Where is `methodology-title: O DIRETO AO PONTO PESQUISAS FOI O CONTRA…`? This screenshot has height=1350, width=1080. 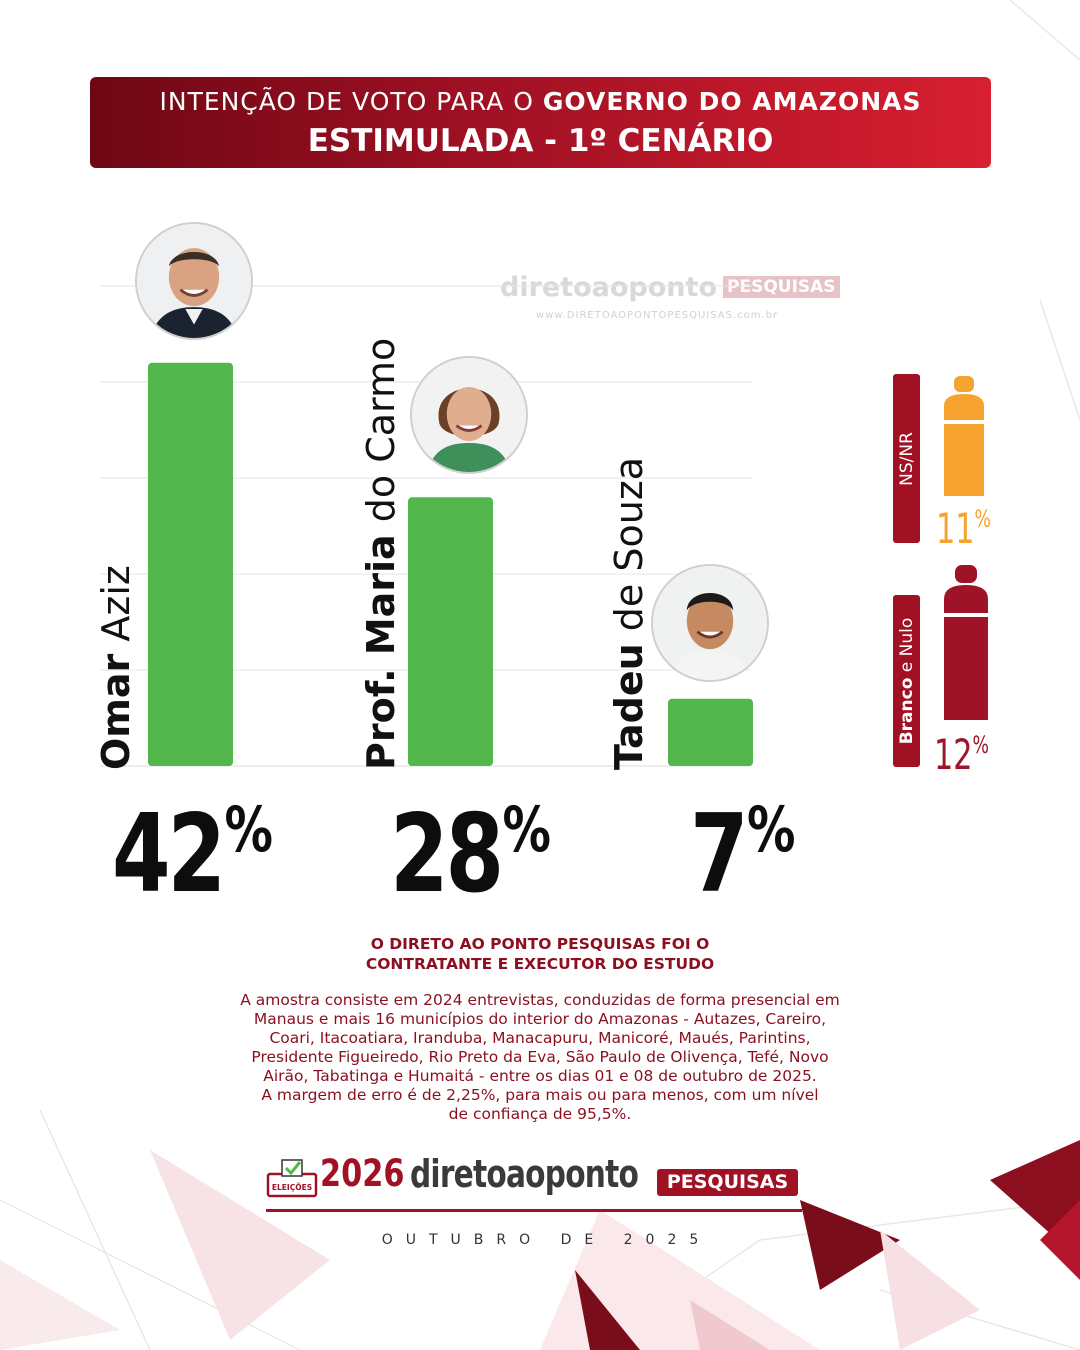
methodology-title: O DIRETO AO PONTO PESQUISAS FOI O CONTRA… is located at coordinates (540, 954).